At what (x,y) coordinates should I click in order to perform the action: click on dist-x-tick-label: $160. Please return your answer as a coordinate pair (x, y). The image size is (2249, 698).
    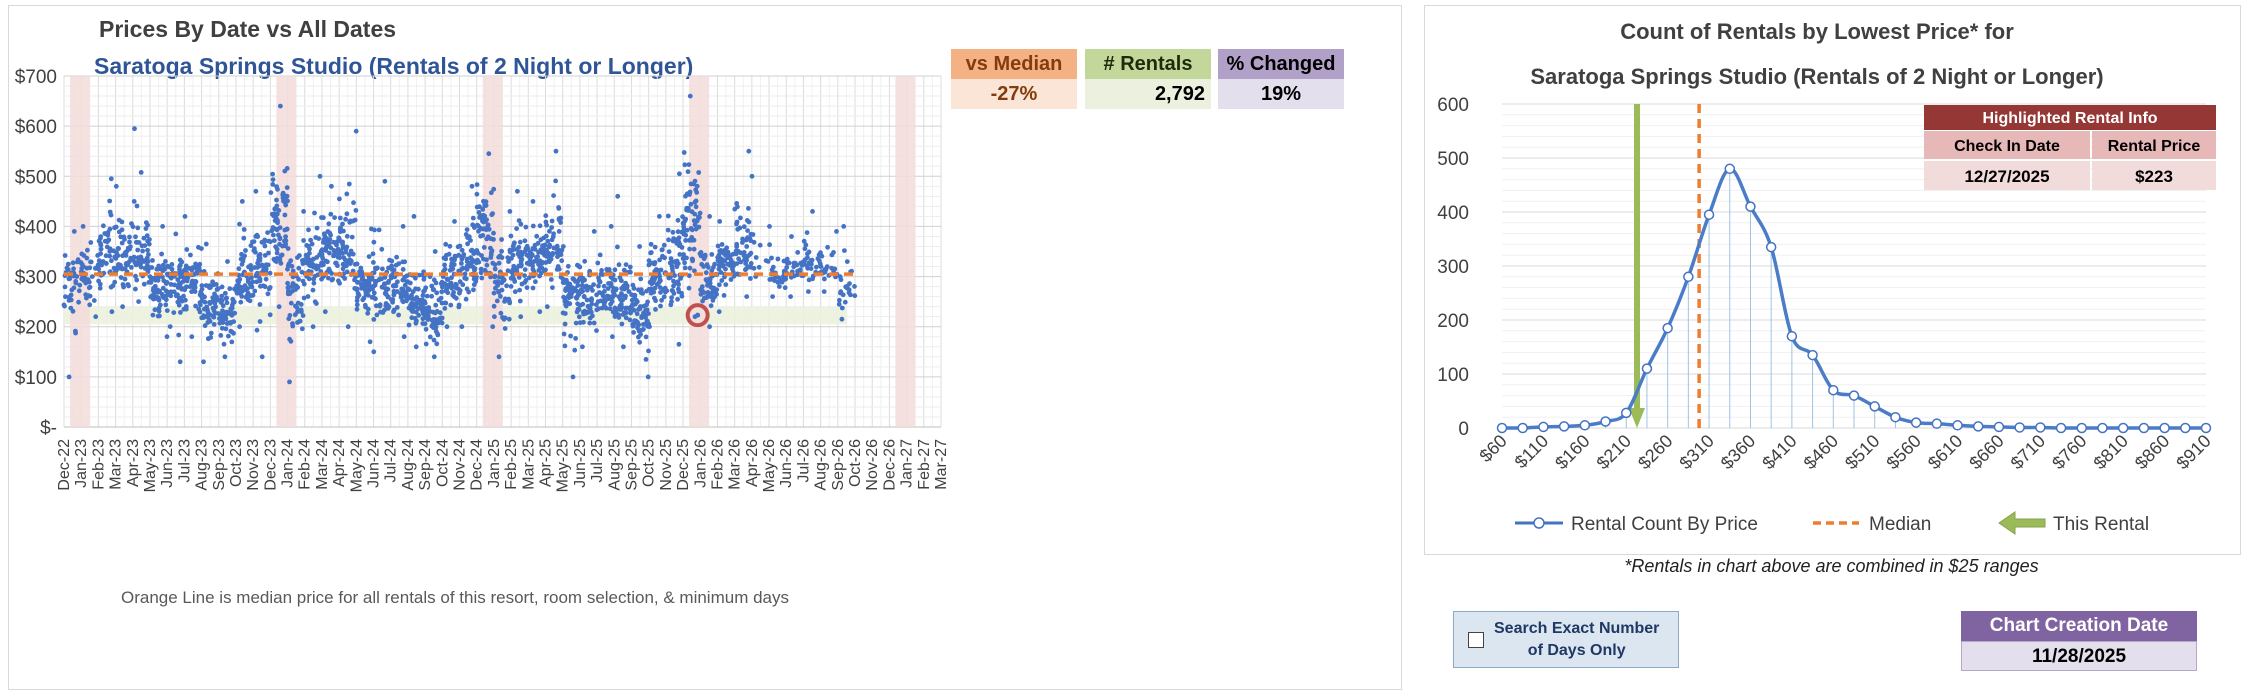
    Looking at the image, I should click on (1572, 452).